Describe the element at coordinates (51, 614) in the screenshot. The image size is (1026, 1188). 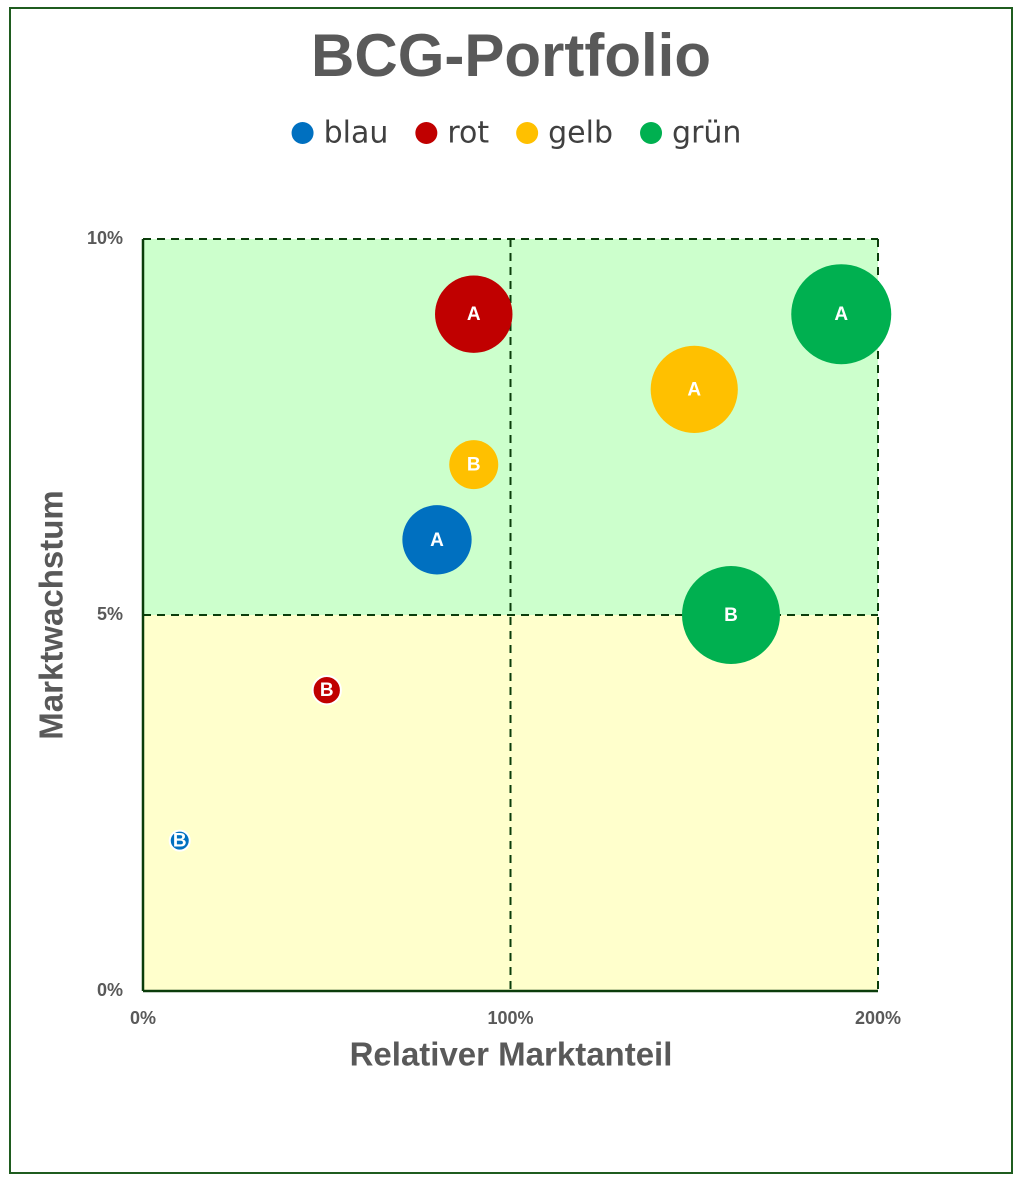
I see `y-axis-title: Marktwachstum` at that location.